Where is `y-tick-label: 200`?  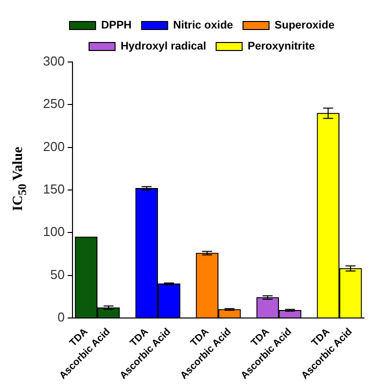
y-tick-label: 200 is located at coordinates (53, 146).